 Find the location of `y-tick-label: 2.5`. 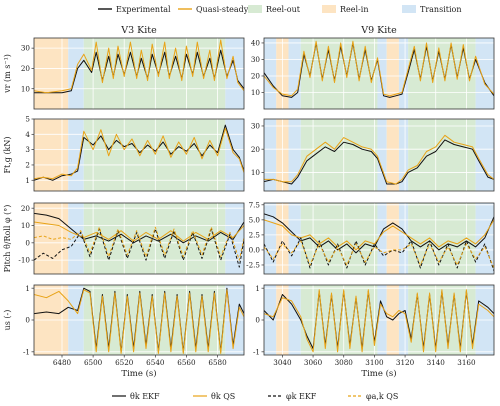

y-tick-label: 2.5 is located at coordinates (255, 234).